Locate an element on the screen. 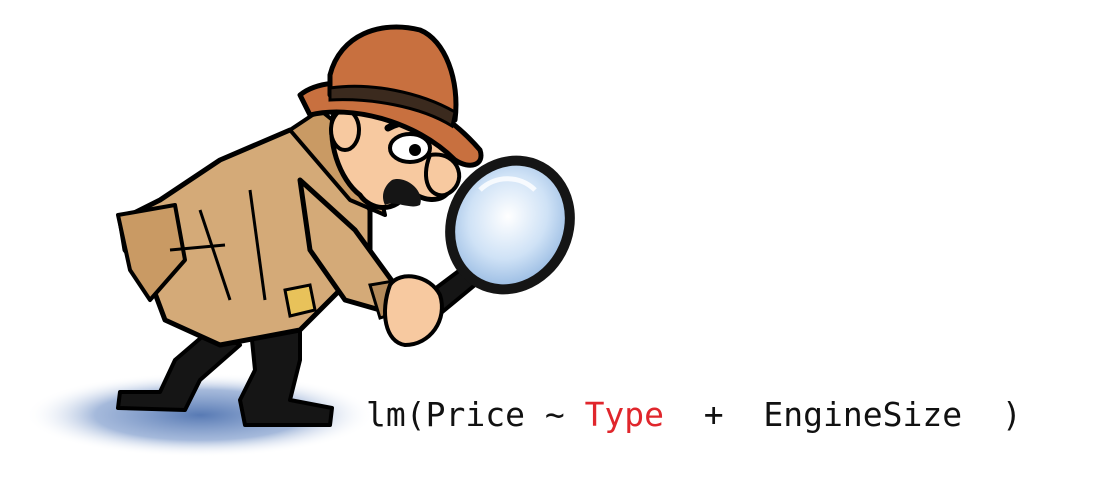 The height and width of the screenshot is (477, 1108). coat-tail is located at coordinates (151, 252).